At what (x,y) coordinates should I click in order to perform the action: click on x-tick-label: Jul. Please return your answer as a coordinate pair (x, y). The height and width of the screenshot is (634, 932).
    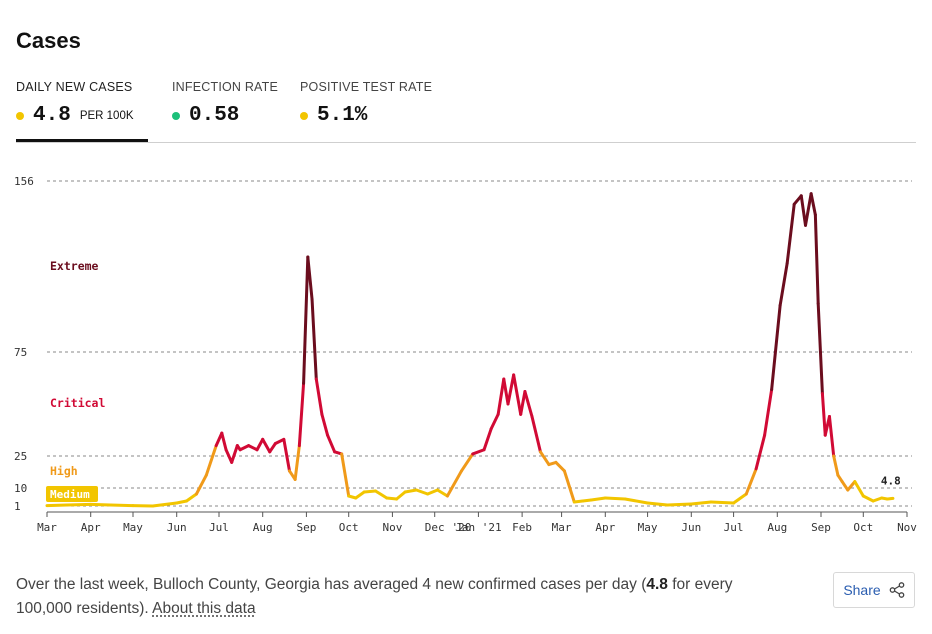
    Looking at the image, I should click on (734, 527).